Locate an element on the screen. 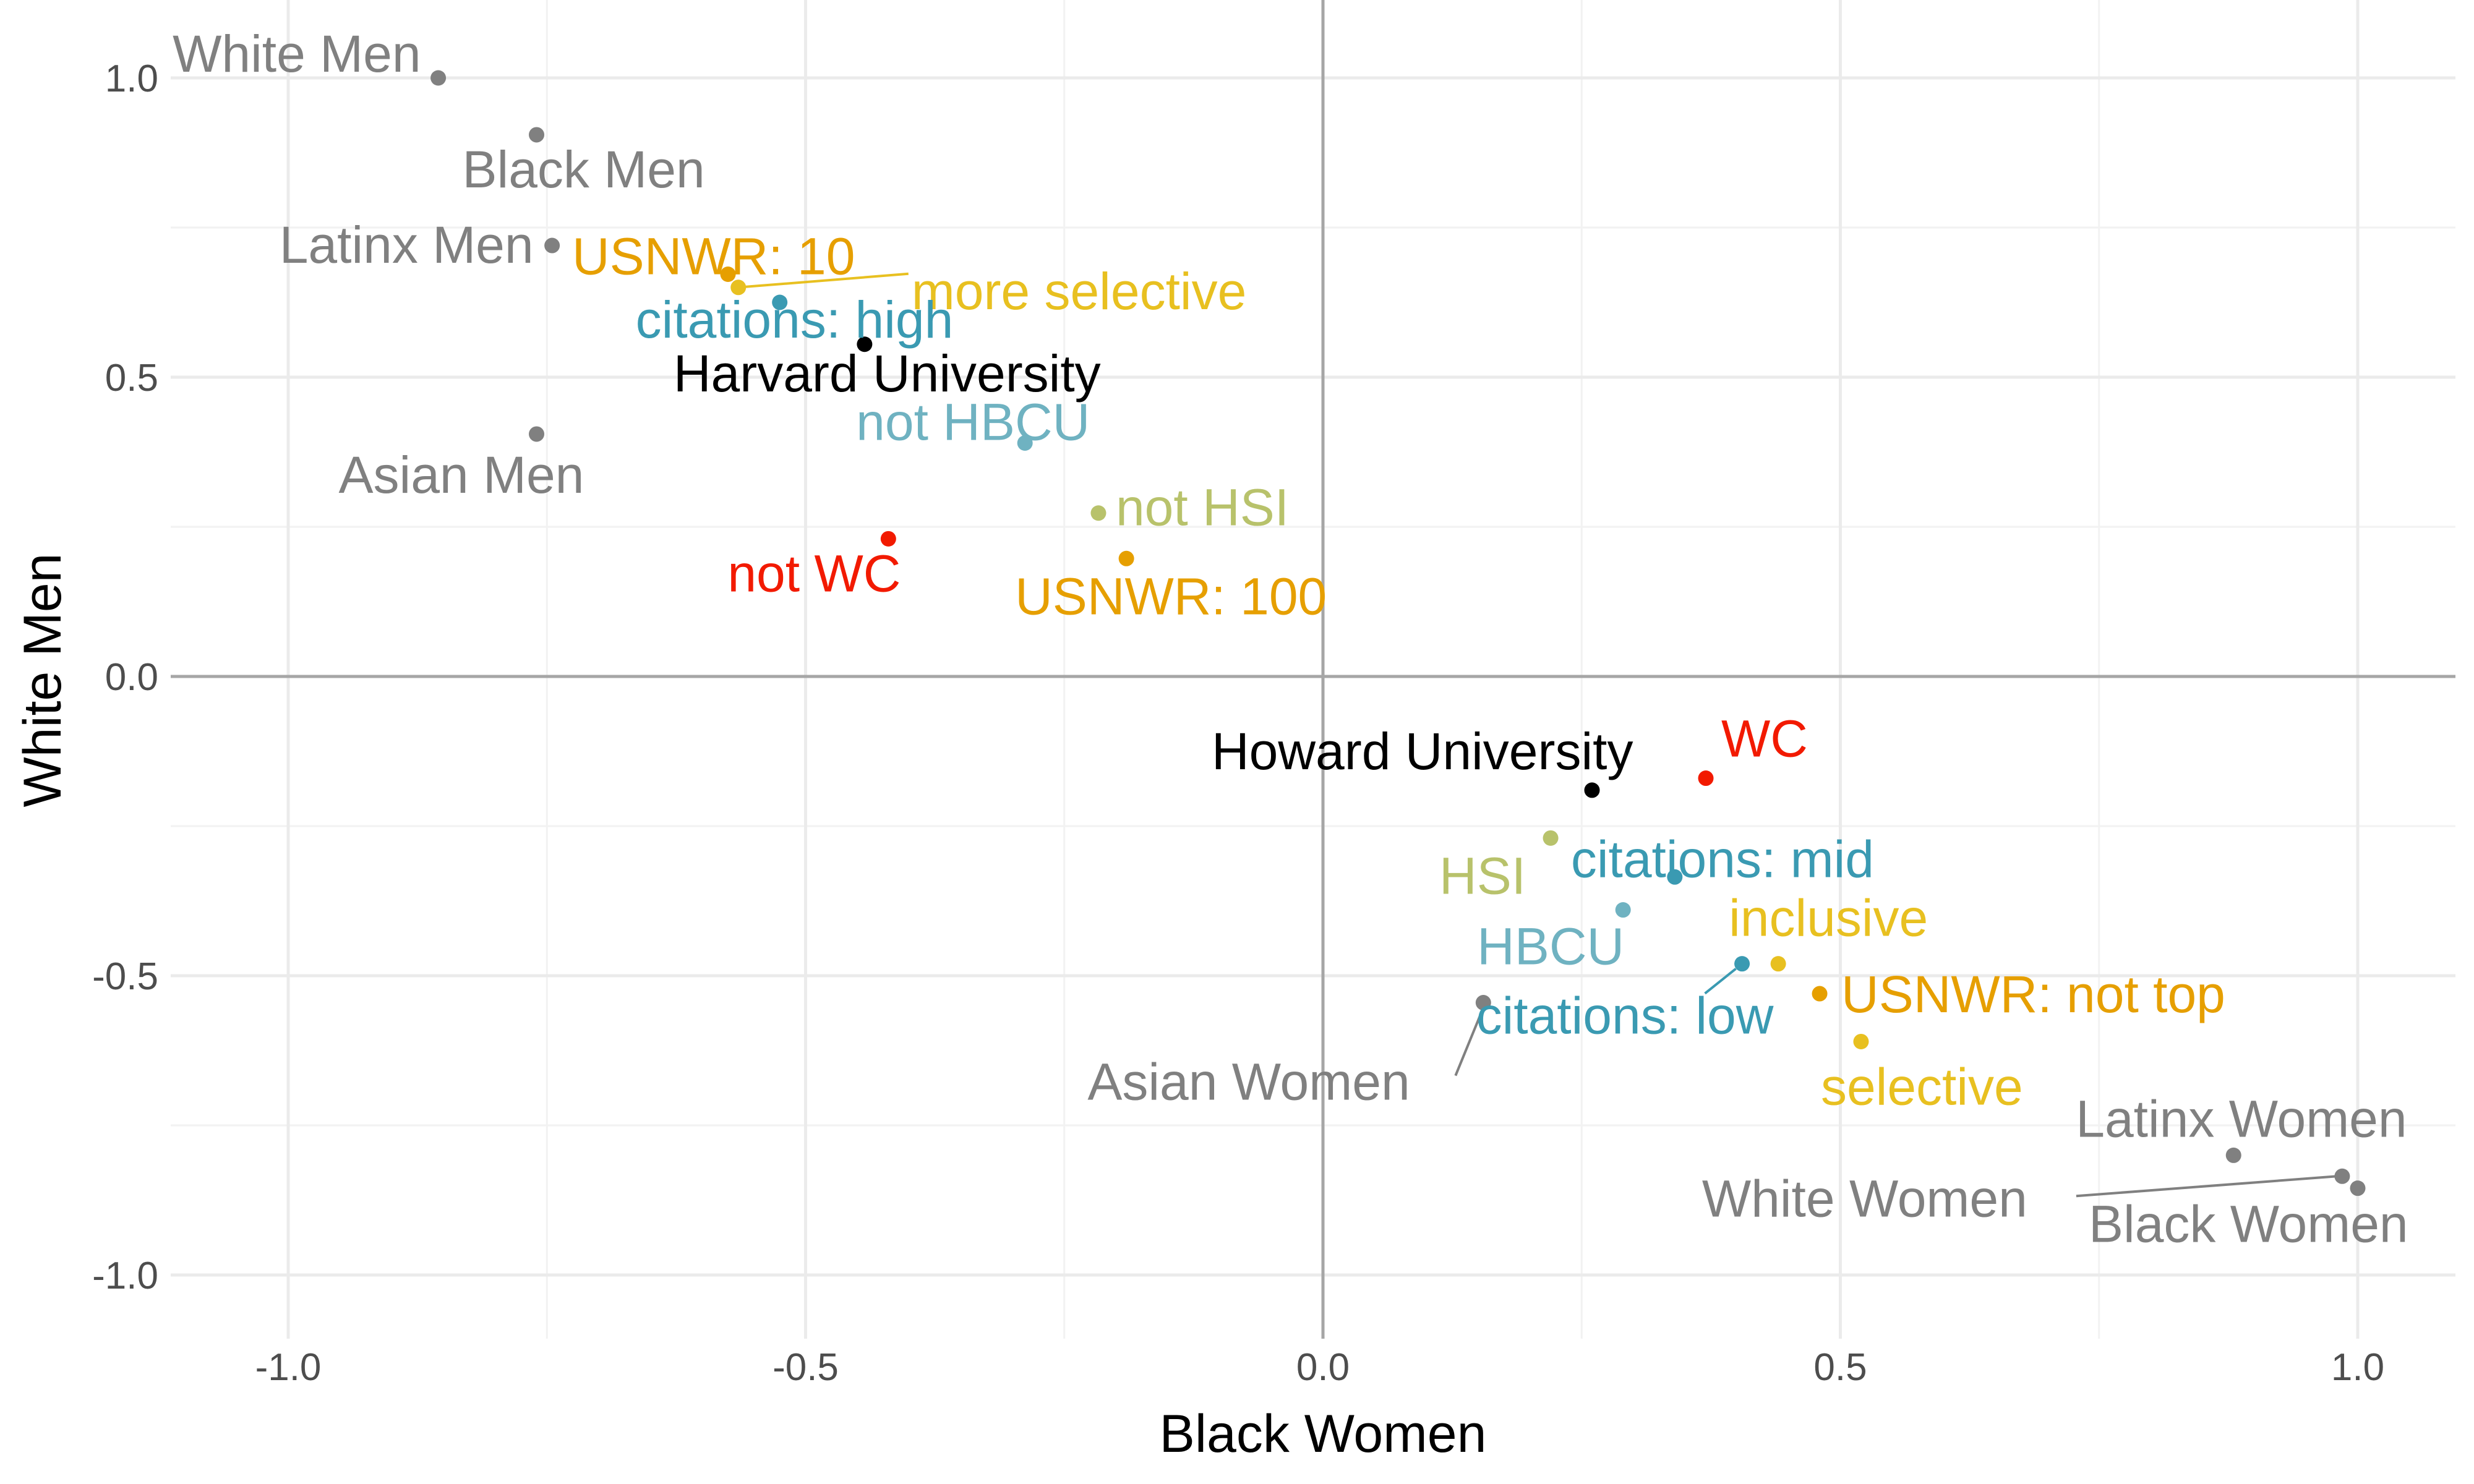 This screenshot has height=1484, width=2474. point-selective is located at coordinates (1861, 1041).